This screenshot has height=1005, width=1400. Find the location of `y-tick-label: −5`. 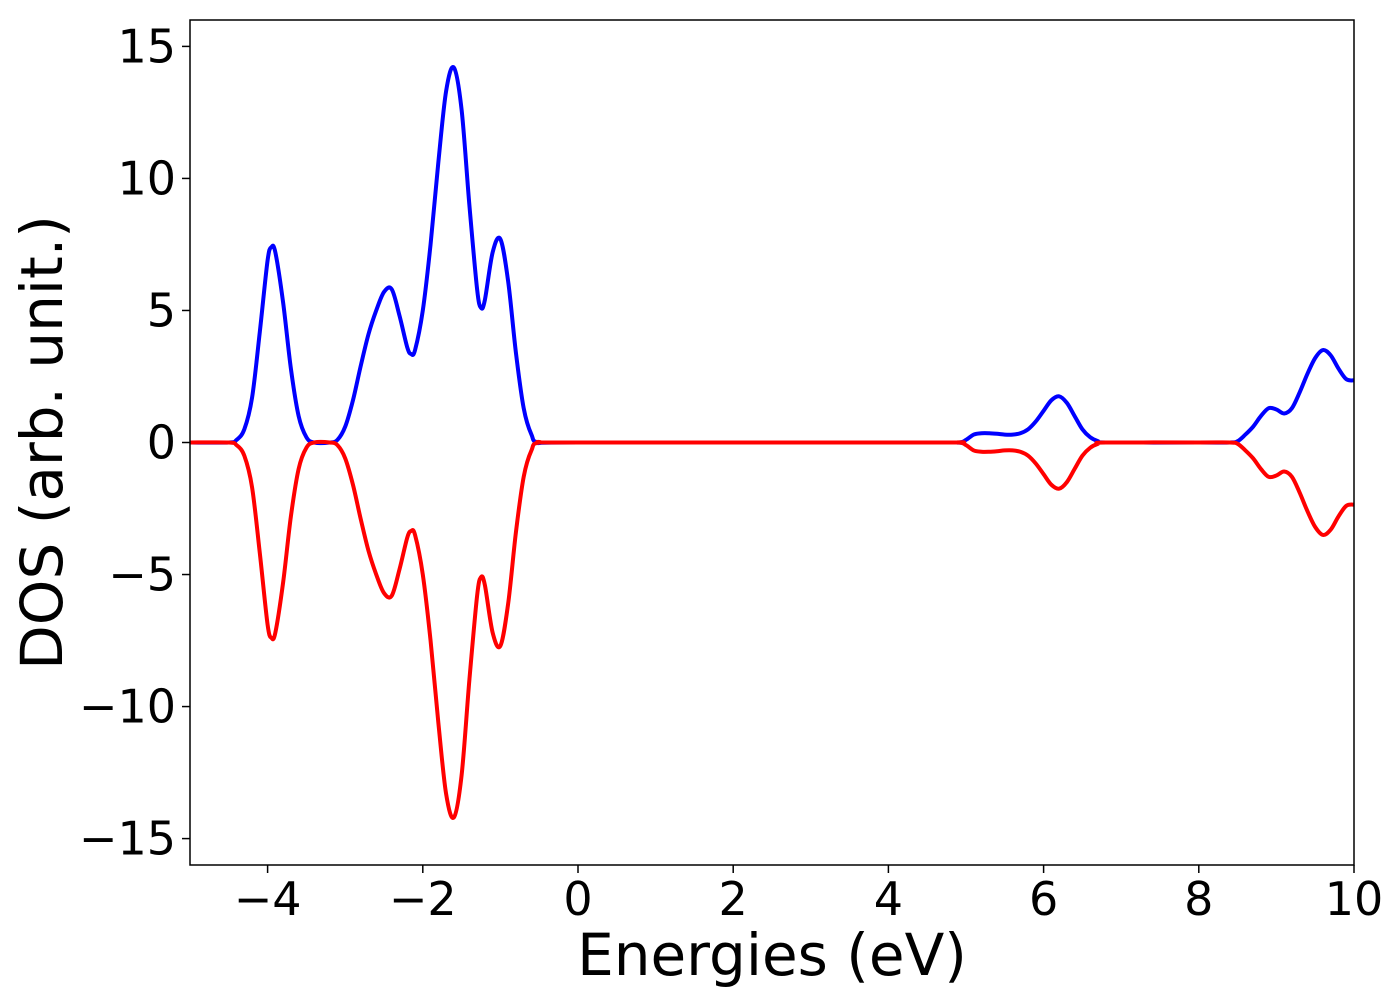

y-tick-label: −5 is located at coordinates (142, 575).